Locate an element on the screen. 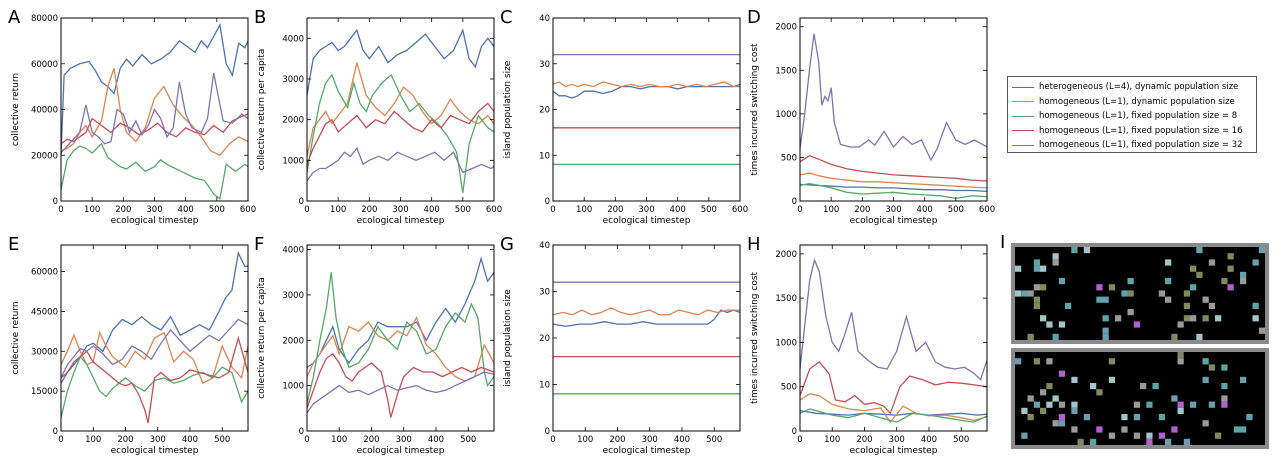  island-grid-top-cells is located at coordinates (1140, 293).